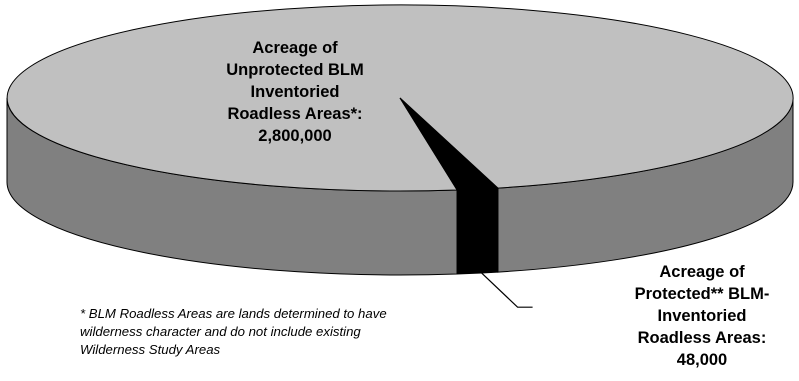  I want to click on protected-label-value: 48,000, so click(702, 360).